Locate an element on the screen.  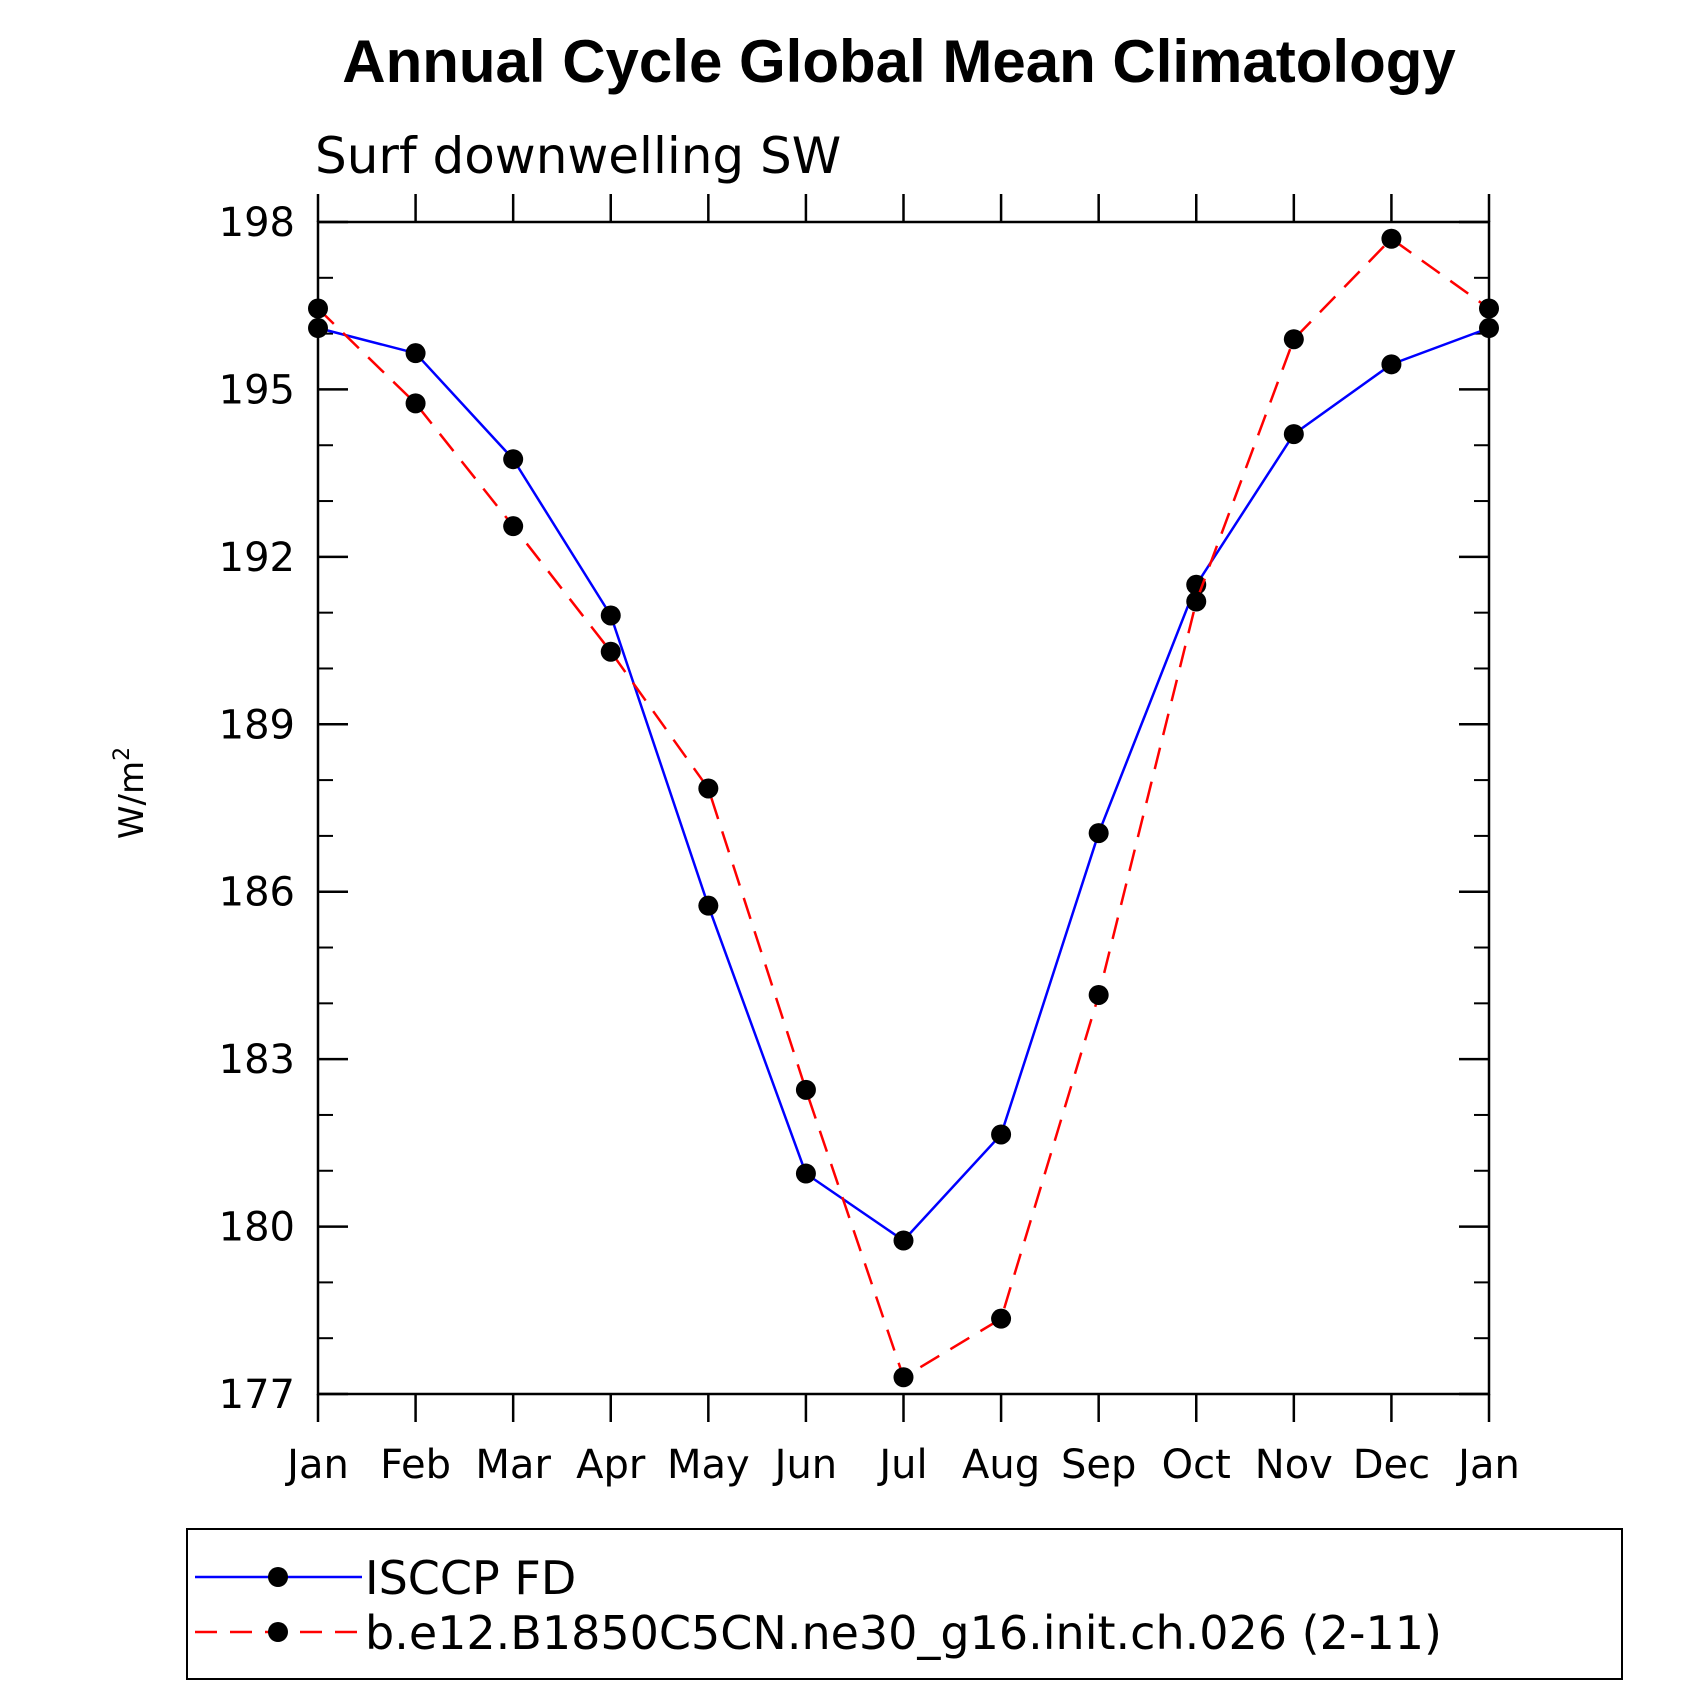
y-tick-label: 186 is located at coordinates (257, 893).